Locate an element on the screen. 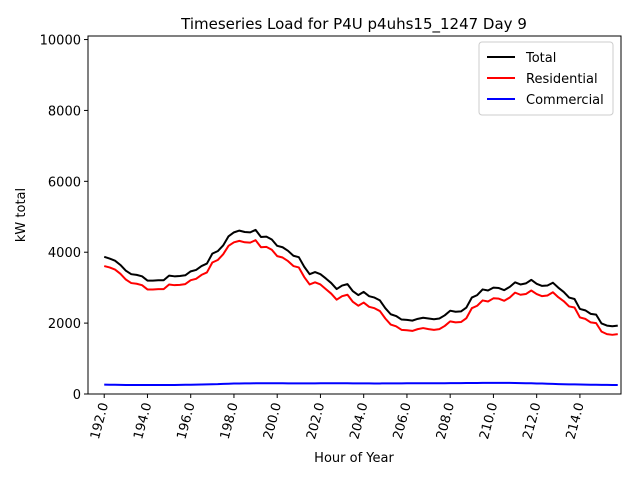 The width and height of the screenshot is (640, 480). legend-label-residential: Residential is located at coordinates (562, 79).